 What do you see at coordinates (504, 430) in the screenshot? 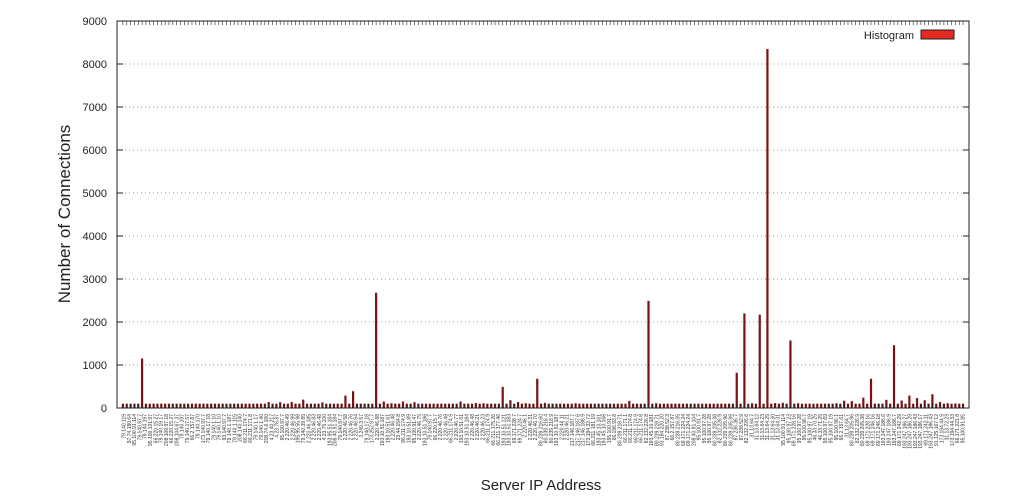
I see `x-tick-label: 193.10.51.121` at bounding box center [504, 430].